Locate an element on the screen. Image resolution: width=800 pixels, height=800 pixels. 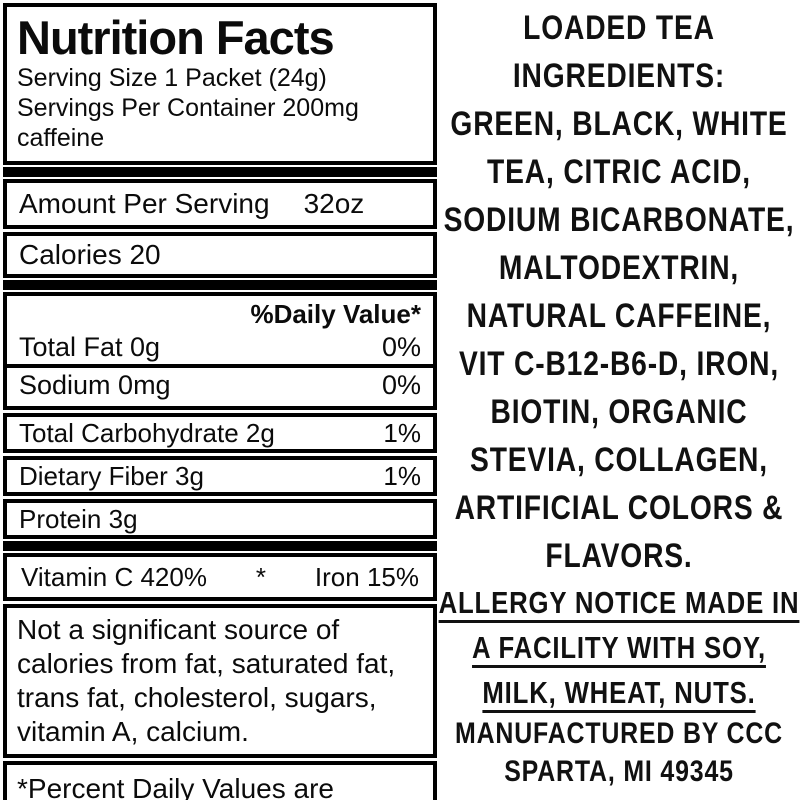
ingredients-line: BIOTIN, ORGANIC is located at coordinates (619, 412).